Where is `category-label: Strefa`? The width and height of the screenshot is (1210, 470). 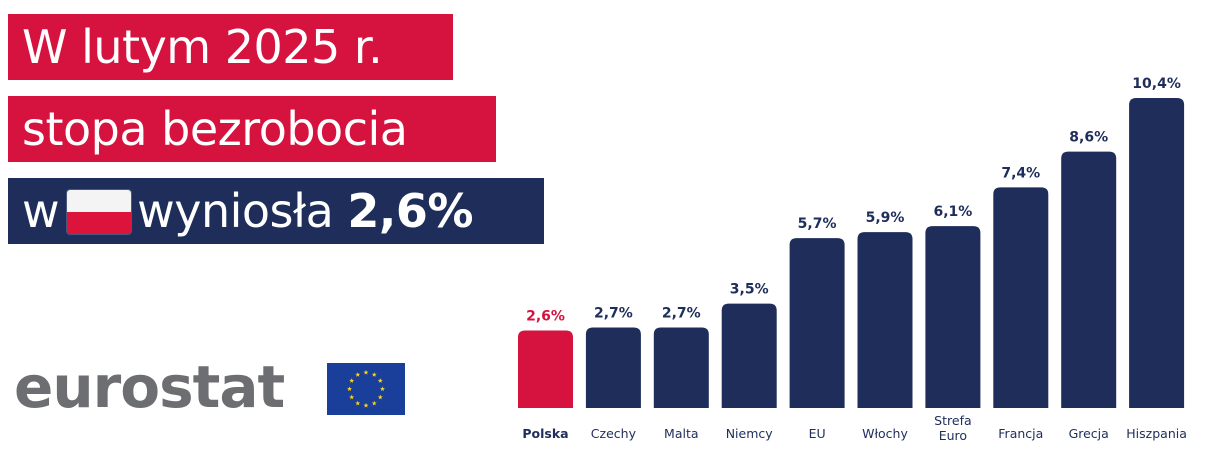 category-label: Strefa is located at coordinates (952, 420).